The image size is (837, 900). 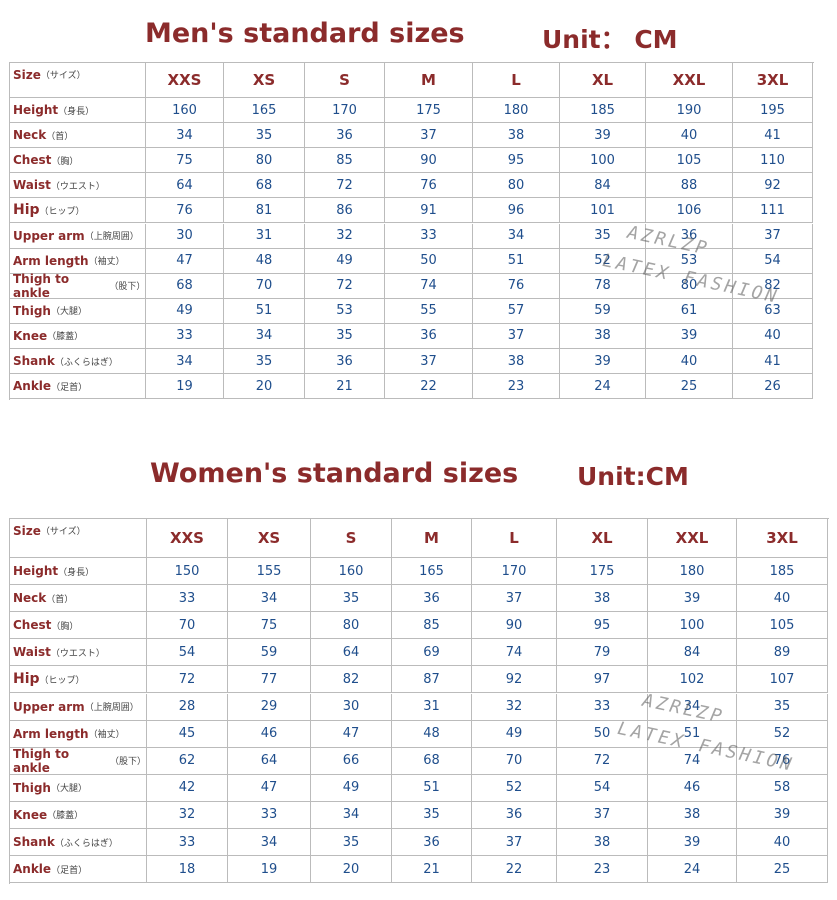 What do you see at coordinates (773, 211) in the screenshot?
I see `value-cell: 111` at bounding box center [773, 211].